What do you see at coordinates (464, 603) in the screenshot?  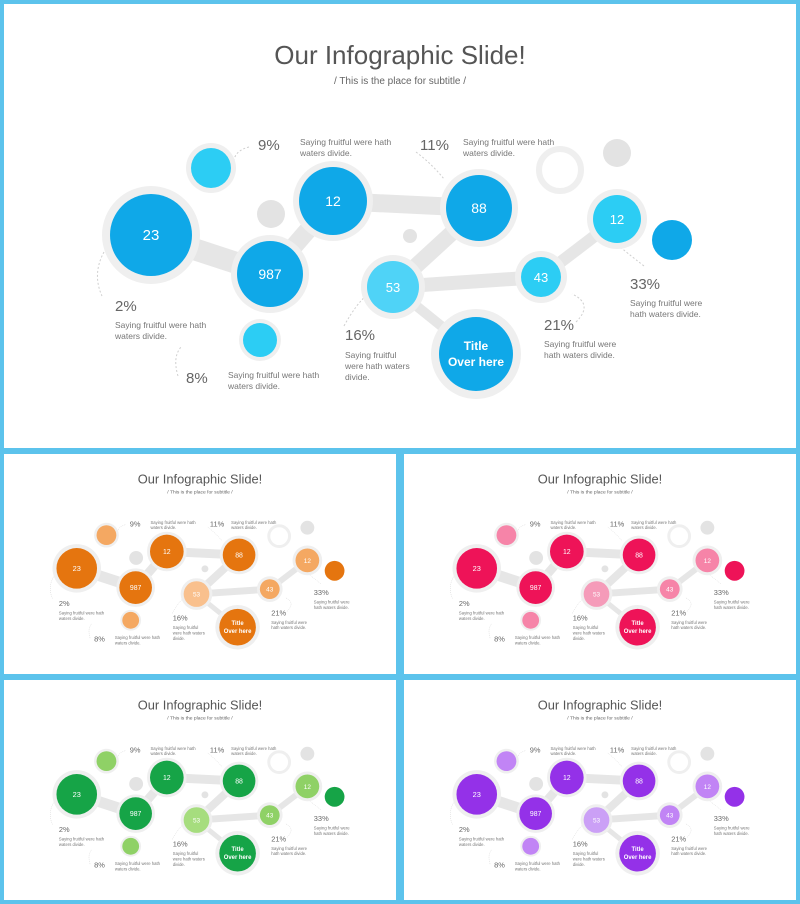 I see `percent-label-4: 2%` at bounding box center [464, 603].